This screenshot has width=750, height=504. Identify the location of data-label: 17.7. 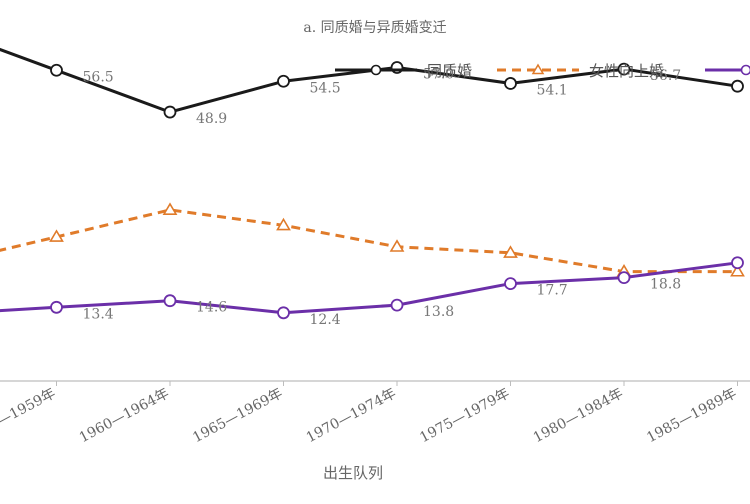
(552, 291).